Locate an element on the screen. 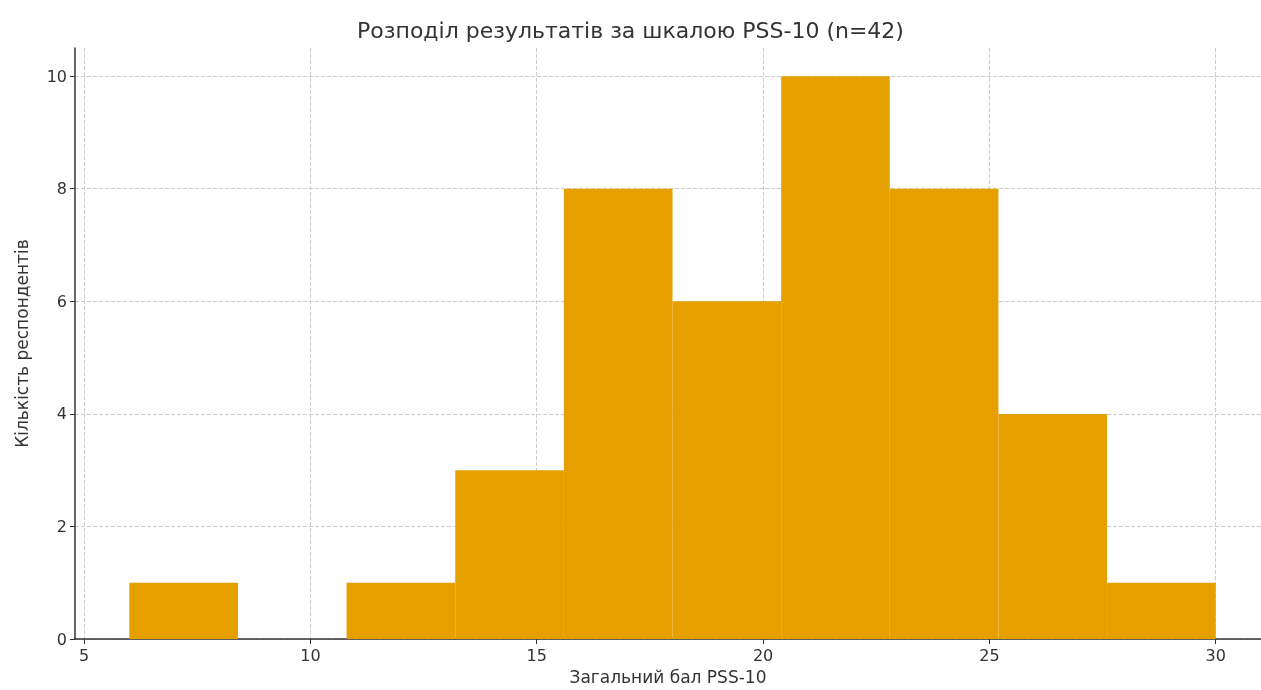  x-tick-label: 30 is located at coordinates (1215, 655).